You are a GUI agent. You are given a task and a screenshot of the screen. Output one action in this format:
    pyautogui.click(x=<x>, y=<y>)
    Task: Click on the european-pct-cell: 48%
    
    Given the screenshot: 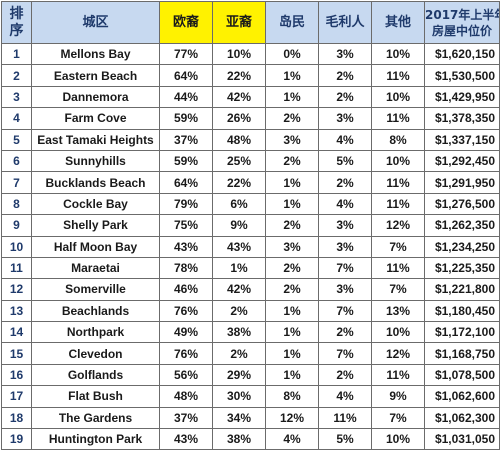 What is the action you would take?
    pyautogui.click(x=186, y=396)
    